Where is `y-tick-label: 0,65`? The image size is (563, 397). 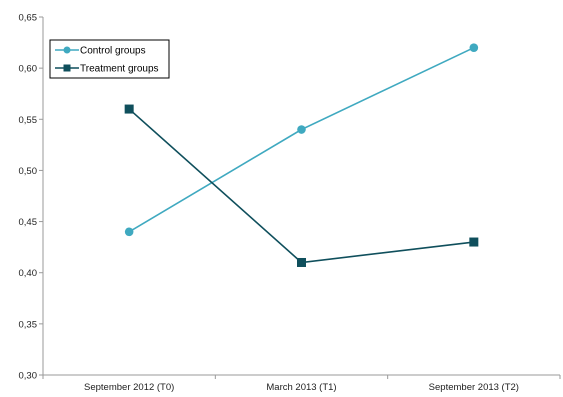
y-tick-label: 0,65 is located at coordinates (28, 18).